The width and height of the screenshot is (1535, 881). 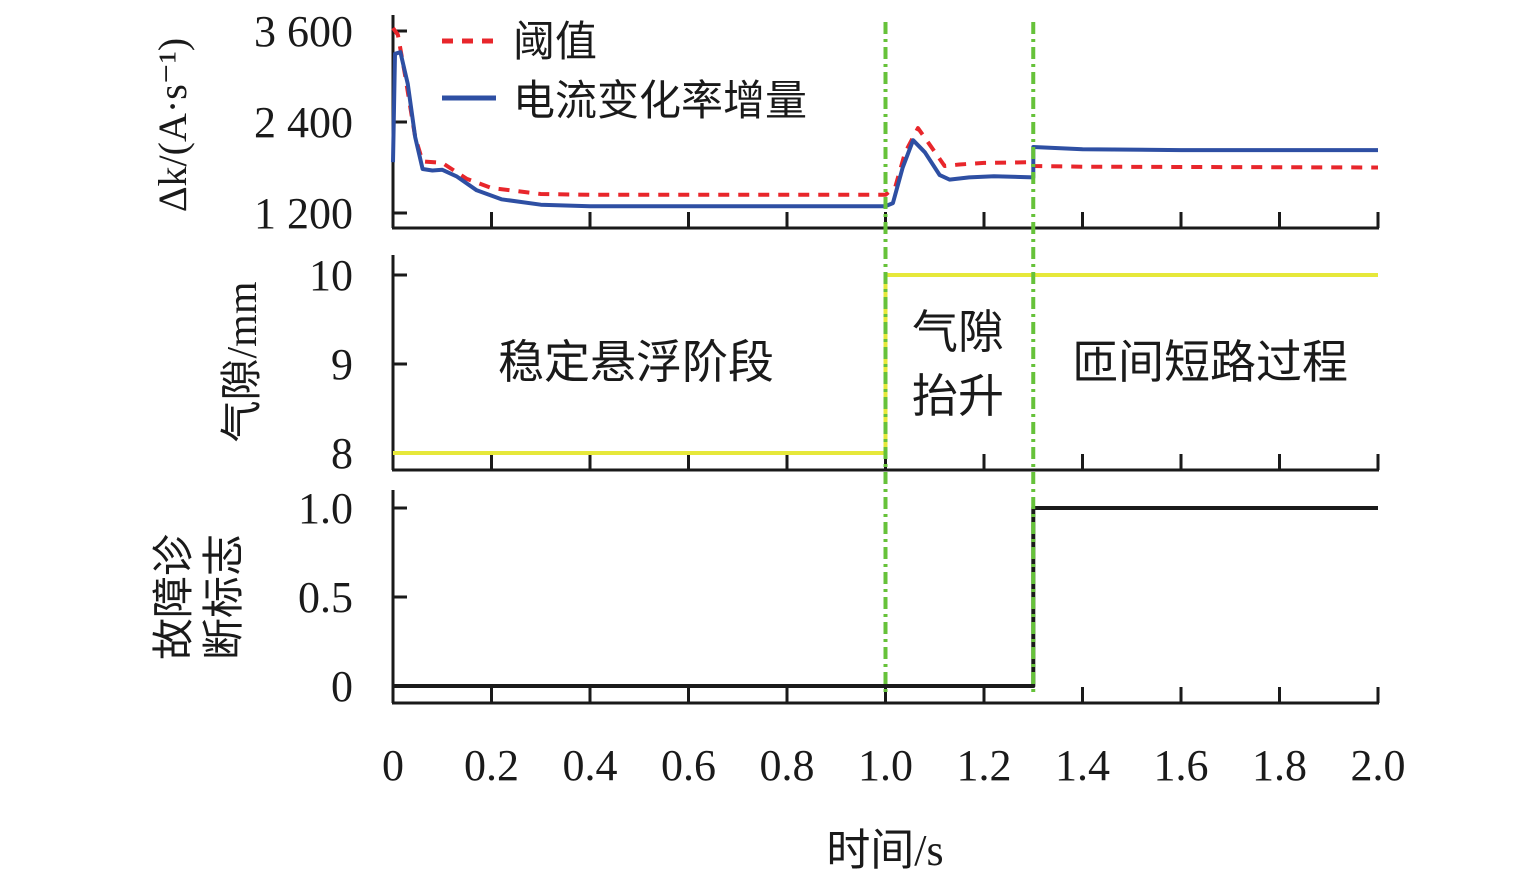 What do you see at coordinates (1082, 765) in the screenshot?
I see `x-tick-label: 1.4` at bounding box center [1082, 765].